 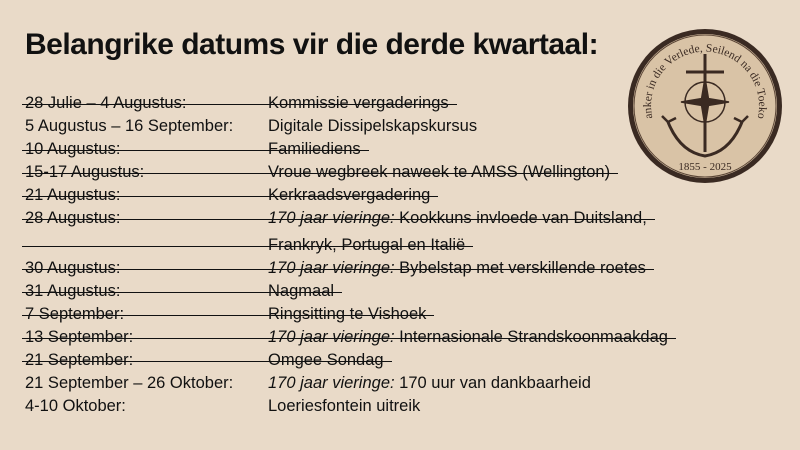 I want to click on event-text: Ringsitting te Vishoek, so click(x=347, y=314).